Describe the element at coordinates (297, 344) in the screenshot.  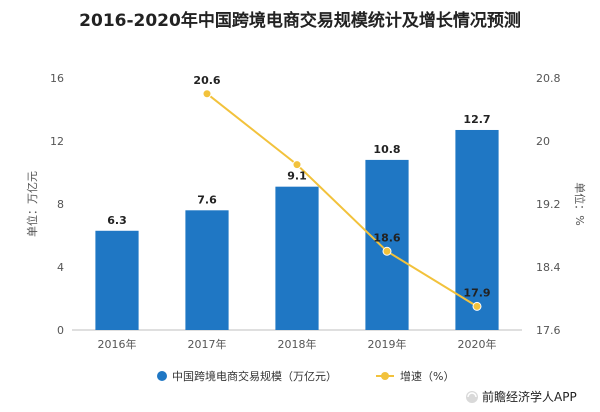
I see `x-tick-label: 2018年` at that location.